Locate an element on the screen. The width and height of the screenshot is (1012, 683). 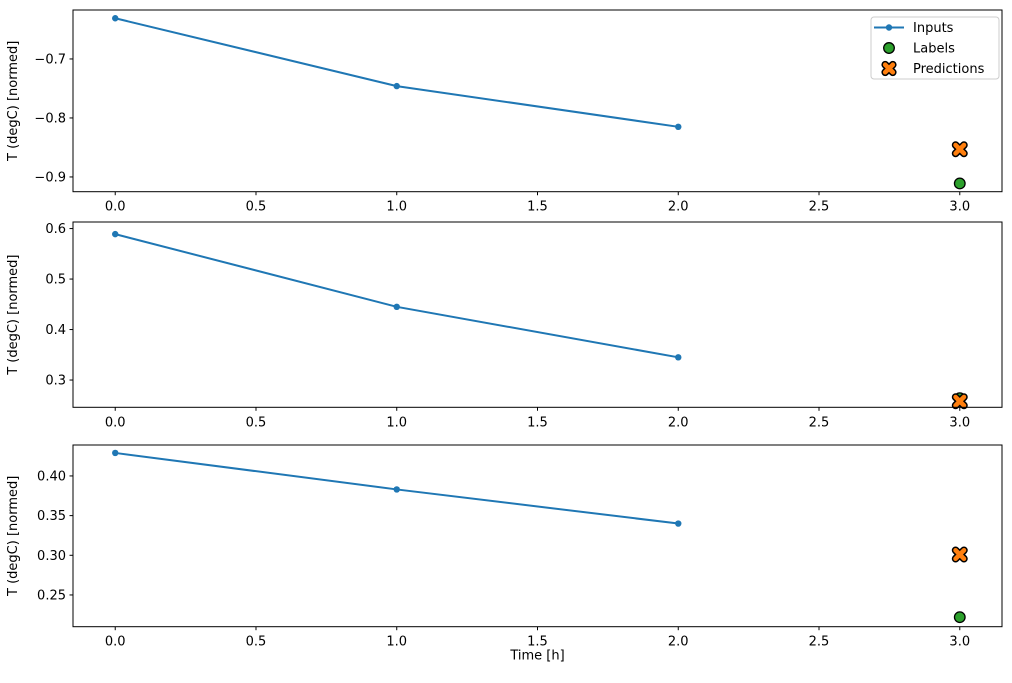
legend-label: Labels is located at coordinates (934, 49).